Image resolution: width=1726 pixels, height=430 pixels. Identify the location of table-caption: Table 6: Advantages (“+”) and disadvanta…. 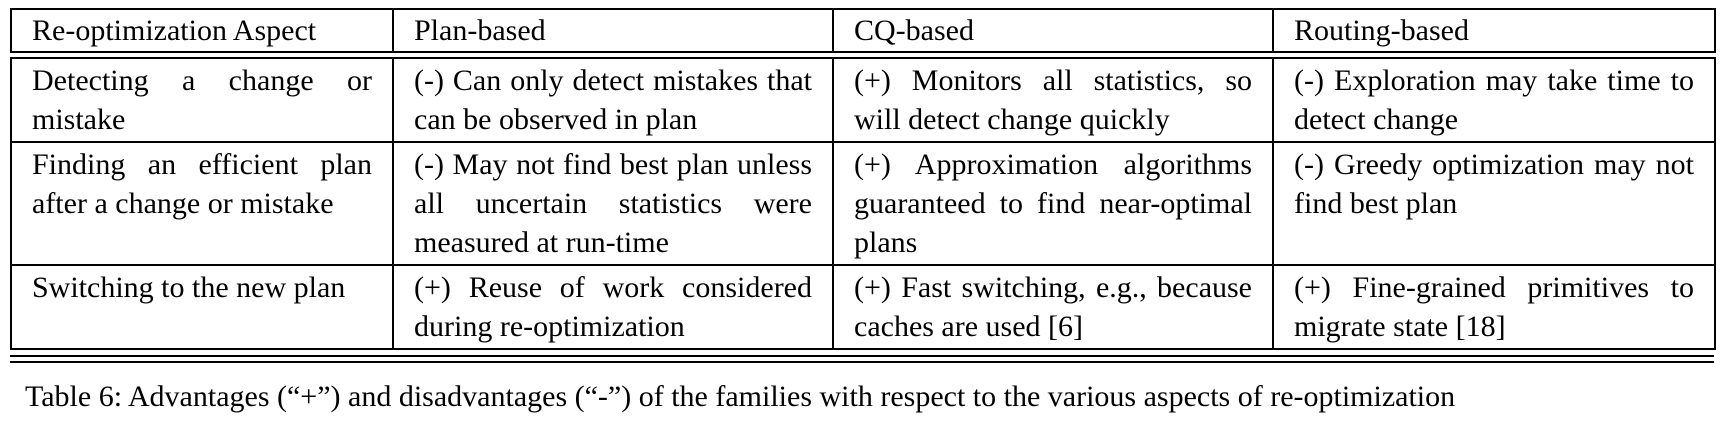
(740, 396).